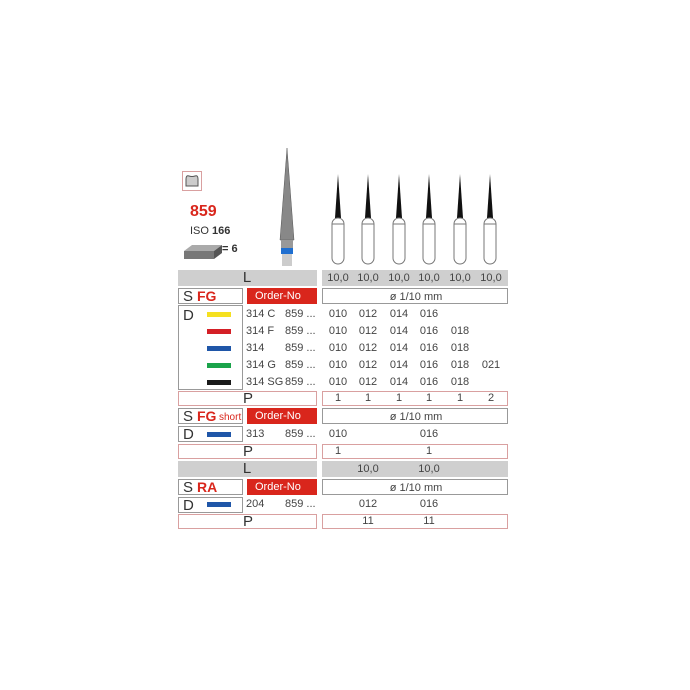 Image resolution: width=690 pixels, height=690 pixels. I want to click on product-code: 314 G, so click(261, 365).